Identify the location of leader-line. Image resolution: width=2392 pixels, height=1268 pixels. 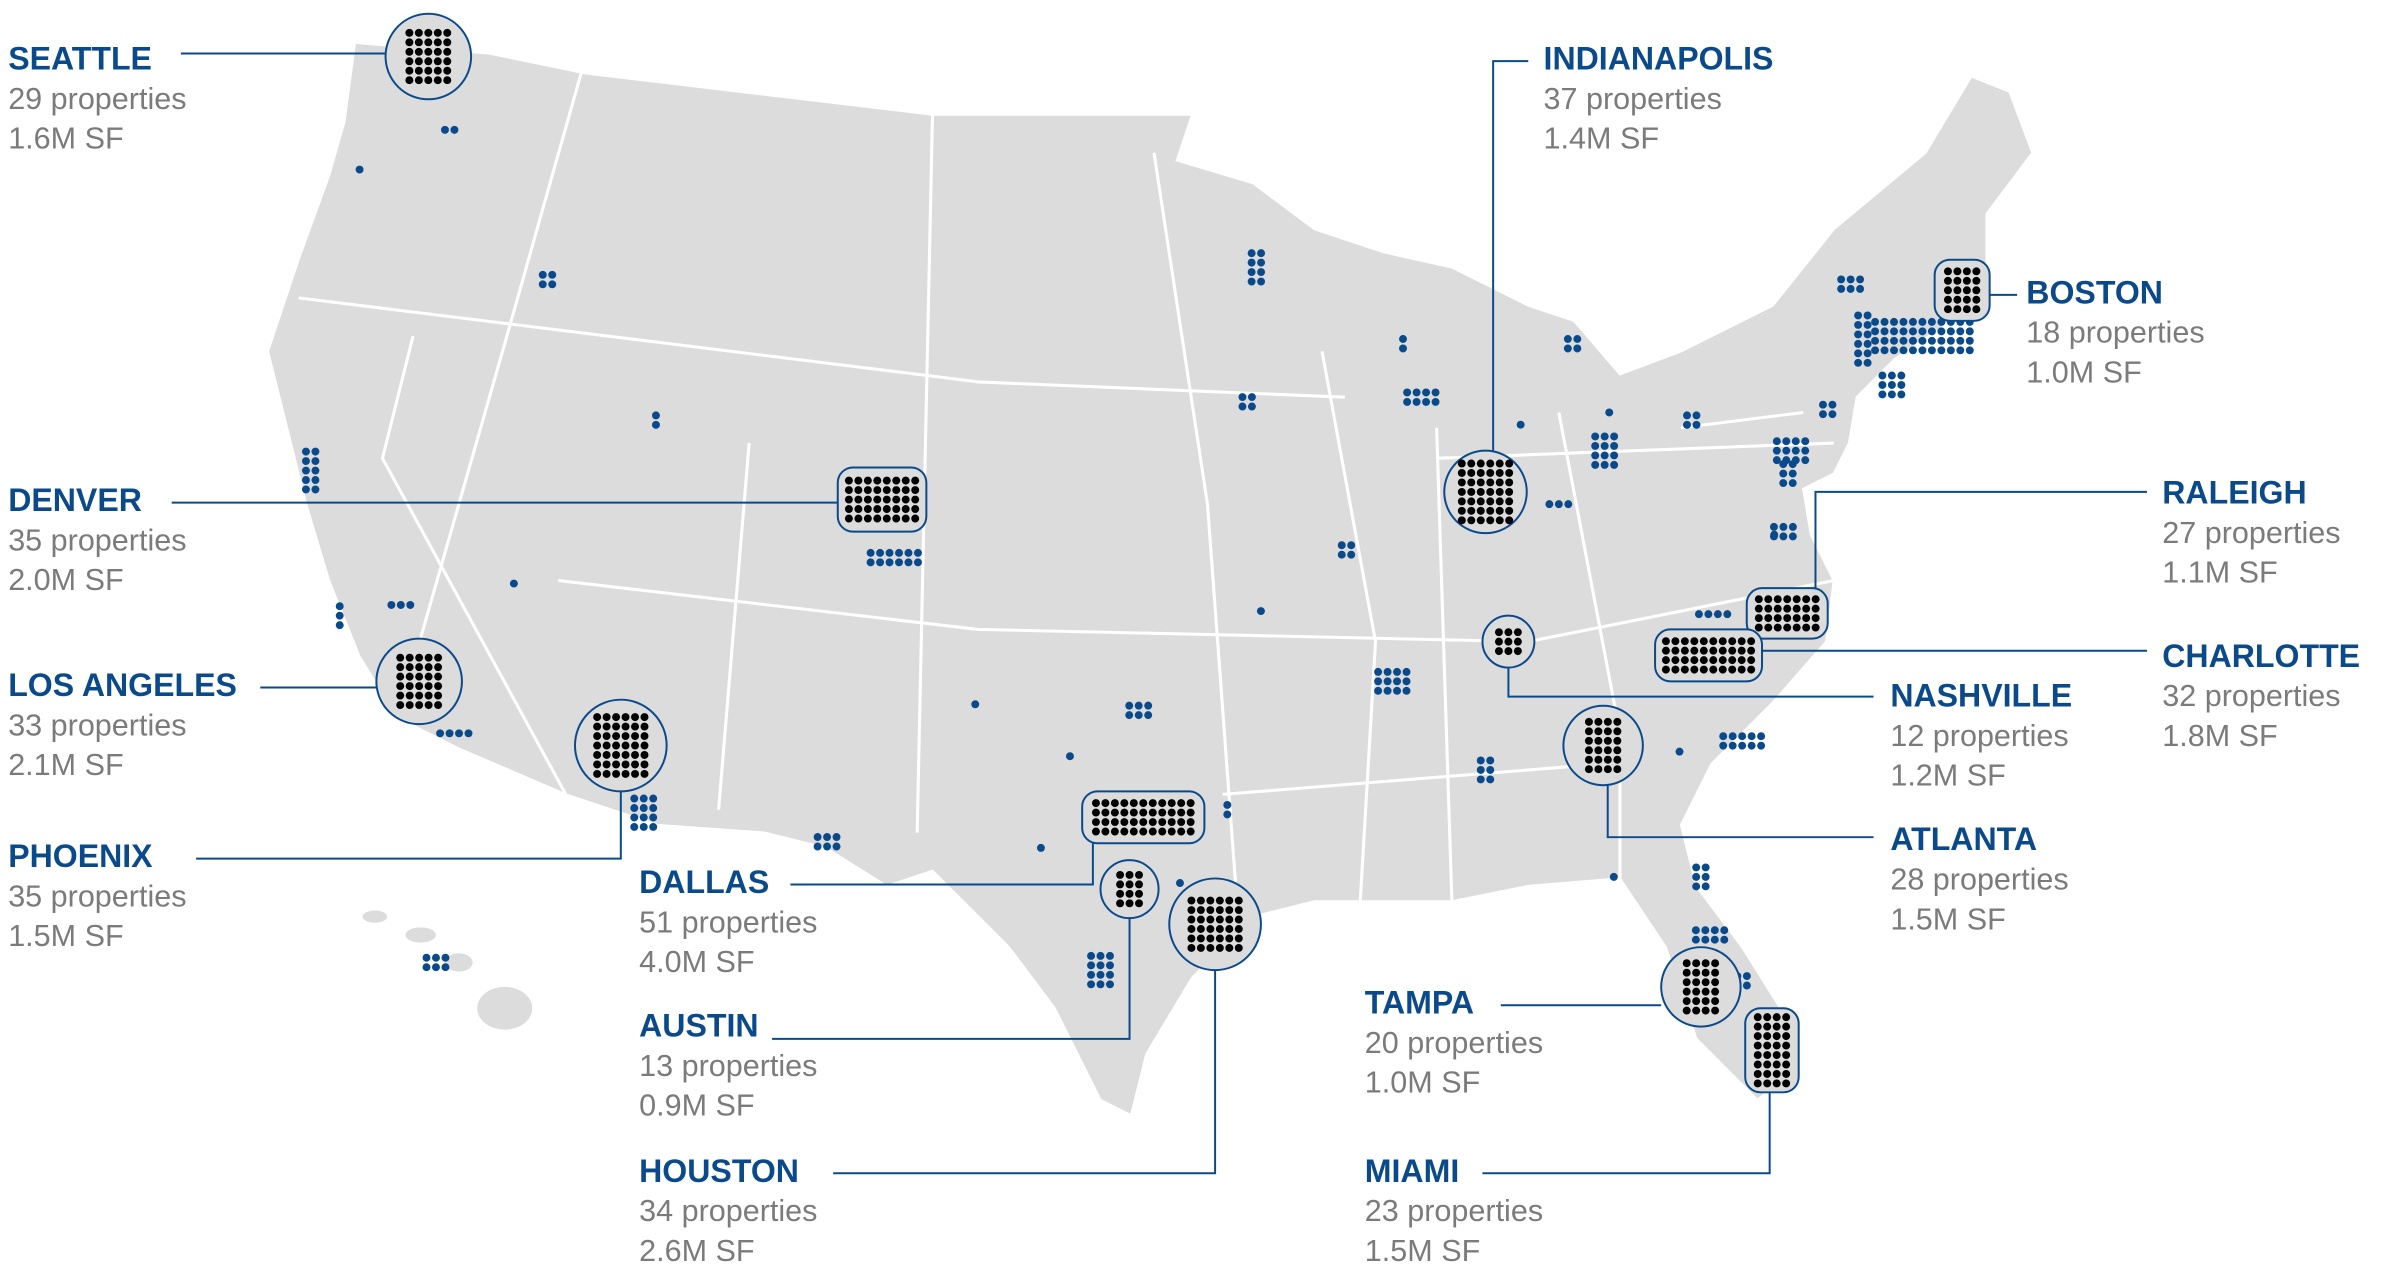
(1980, 539).